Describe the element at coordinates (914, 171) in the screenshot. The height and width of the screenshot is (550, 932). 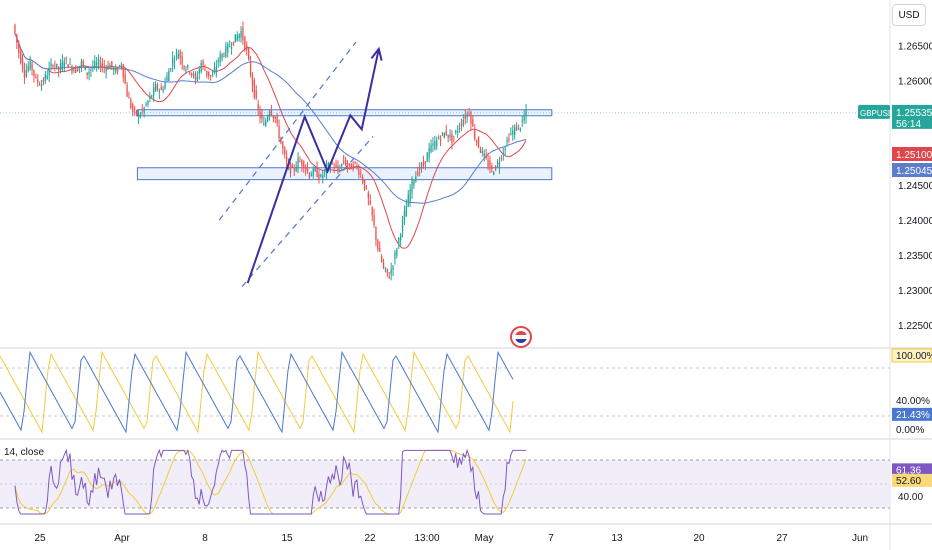
I see `ma-slow-badge: 1.25045` at that location.